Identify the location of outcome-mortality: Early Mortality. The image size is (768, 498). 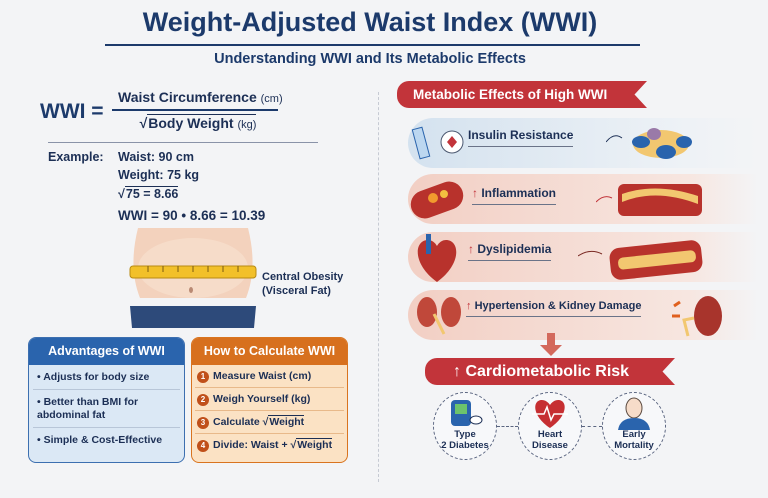
(634, 426).